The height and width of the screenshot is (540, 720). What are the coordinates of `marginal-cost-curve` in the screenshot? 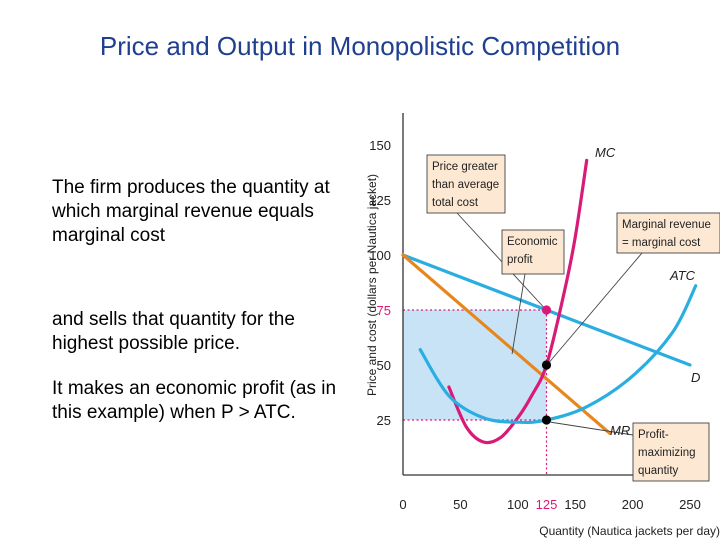 It's located at (518, 301).